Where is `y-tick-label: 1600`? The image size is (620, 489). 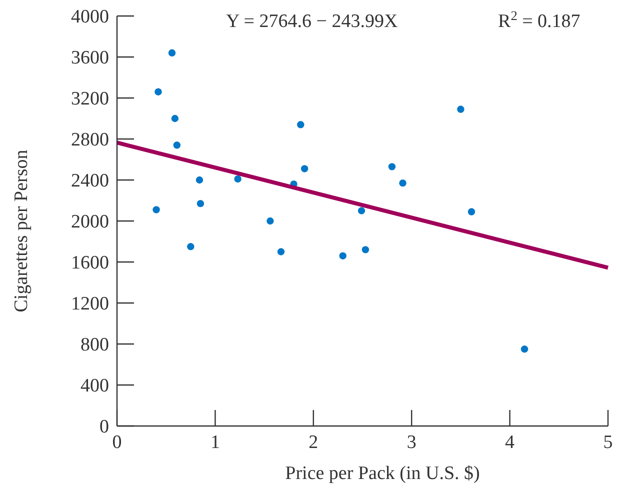
y-tick-label: 1600 is located at coordinates (90, 263).